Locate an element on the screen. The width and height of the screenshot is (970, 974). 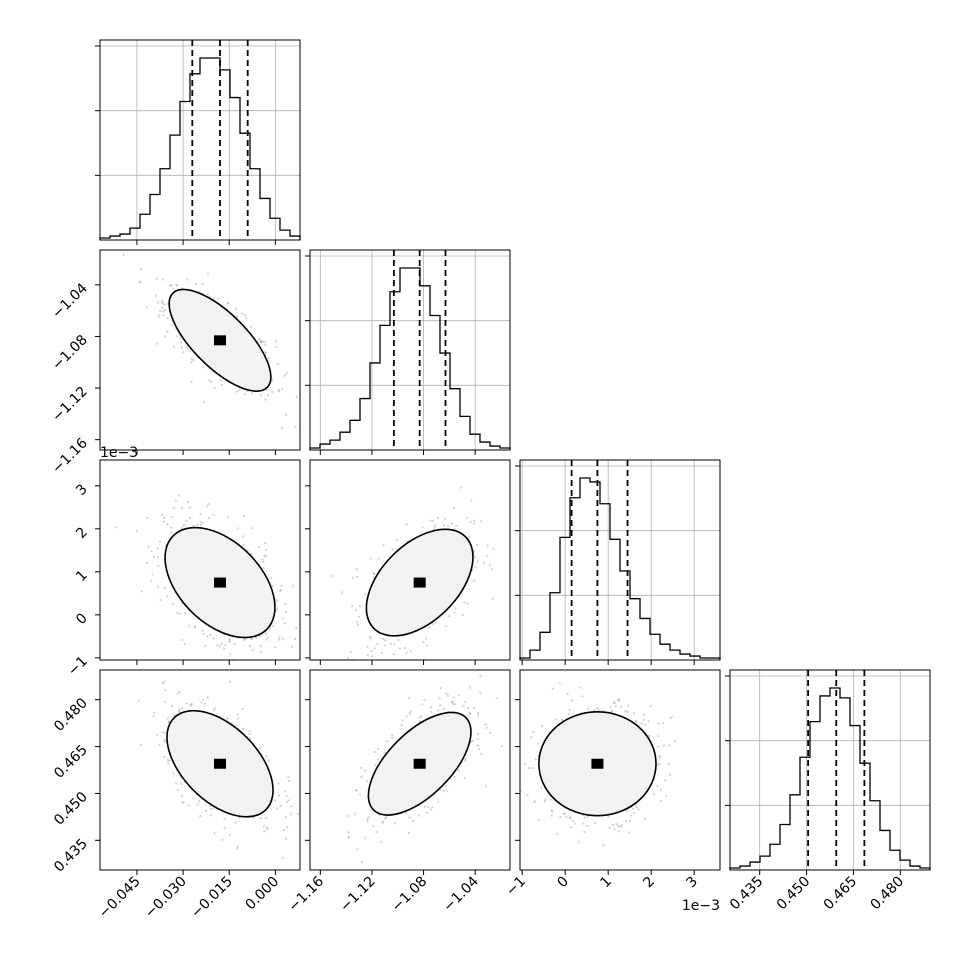
density-peak is located at coordinates (597, 763).